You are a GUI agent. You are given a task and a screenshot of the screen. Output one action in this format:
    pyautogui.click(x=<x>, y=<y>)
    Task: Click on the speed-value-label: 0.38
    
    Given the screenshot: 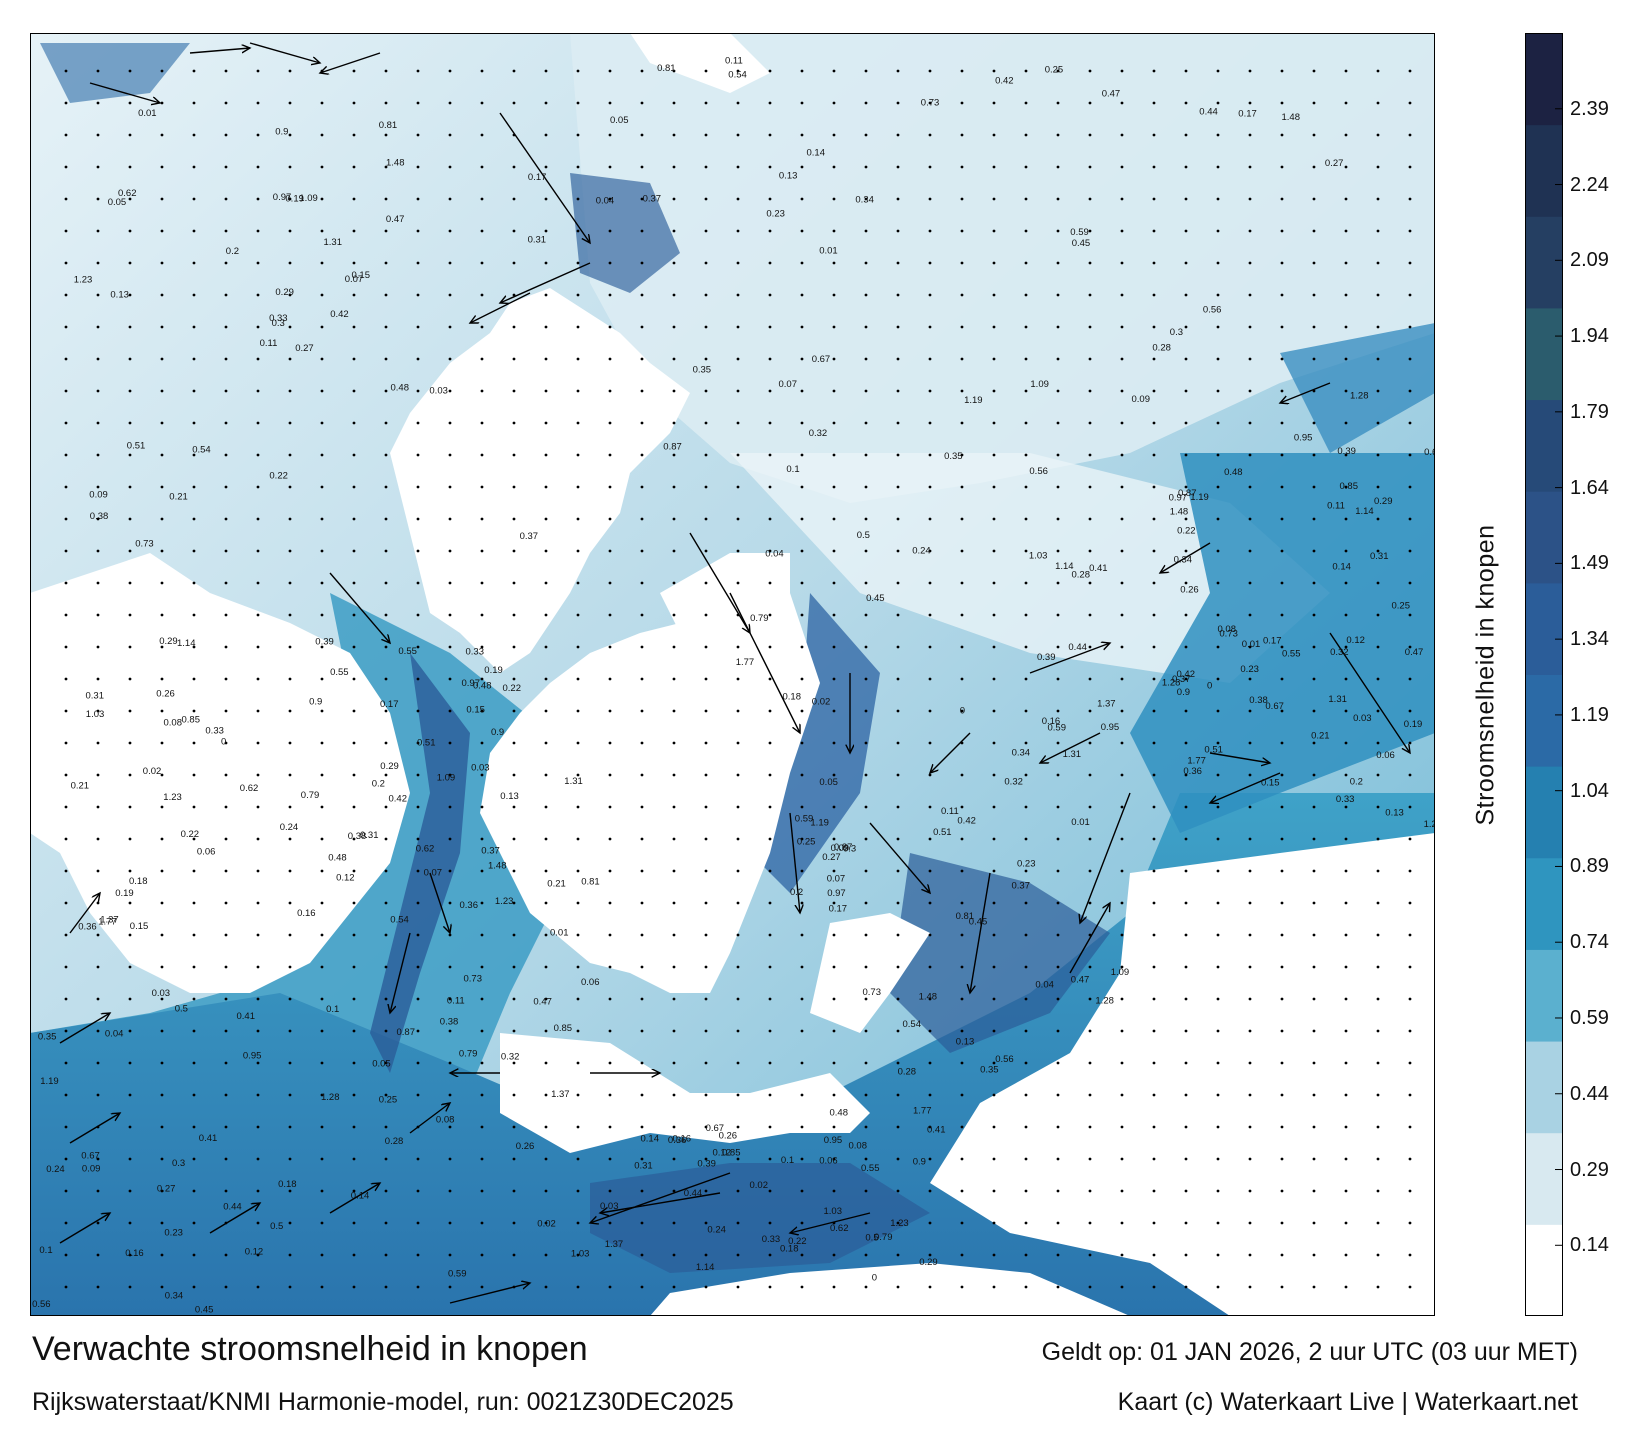 What is the action you would take?
    pyautogui.click(x=357, y=836)
    